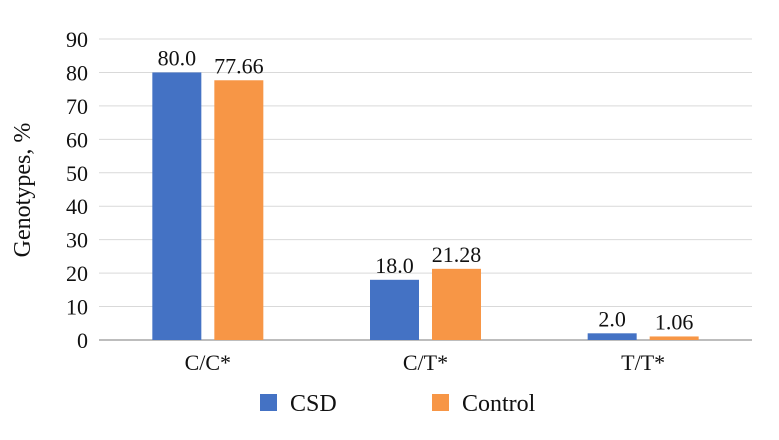 This screenshot has height=440, width=779. What do you see at coordinates (398, 404) in the screenshot?
I see `legend: CSD Control` at bounding box center [398, 404].